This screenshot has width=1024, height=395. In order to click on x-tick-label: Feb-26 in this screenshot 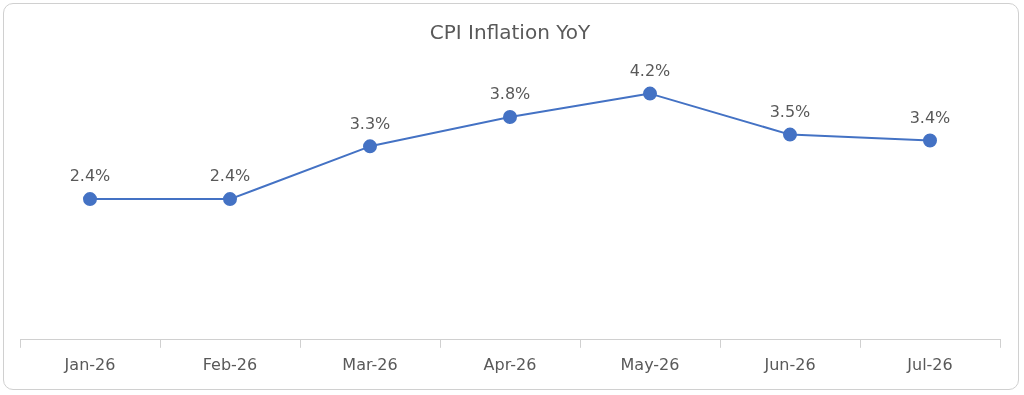, I will do `click(230, 364)`.